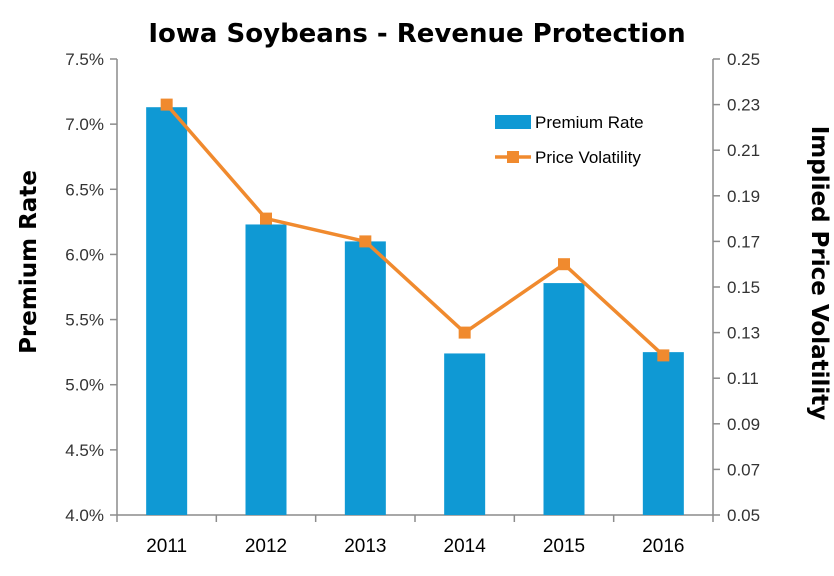  I want to click on x-tick-label: 2015, so click(564, 546).